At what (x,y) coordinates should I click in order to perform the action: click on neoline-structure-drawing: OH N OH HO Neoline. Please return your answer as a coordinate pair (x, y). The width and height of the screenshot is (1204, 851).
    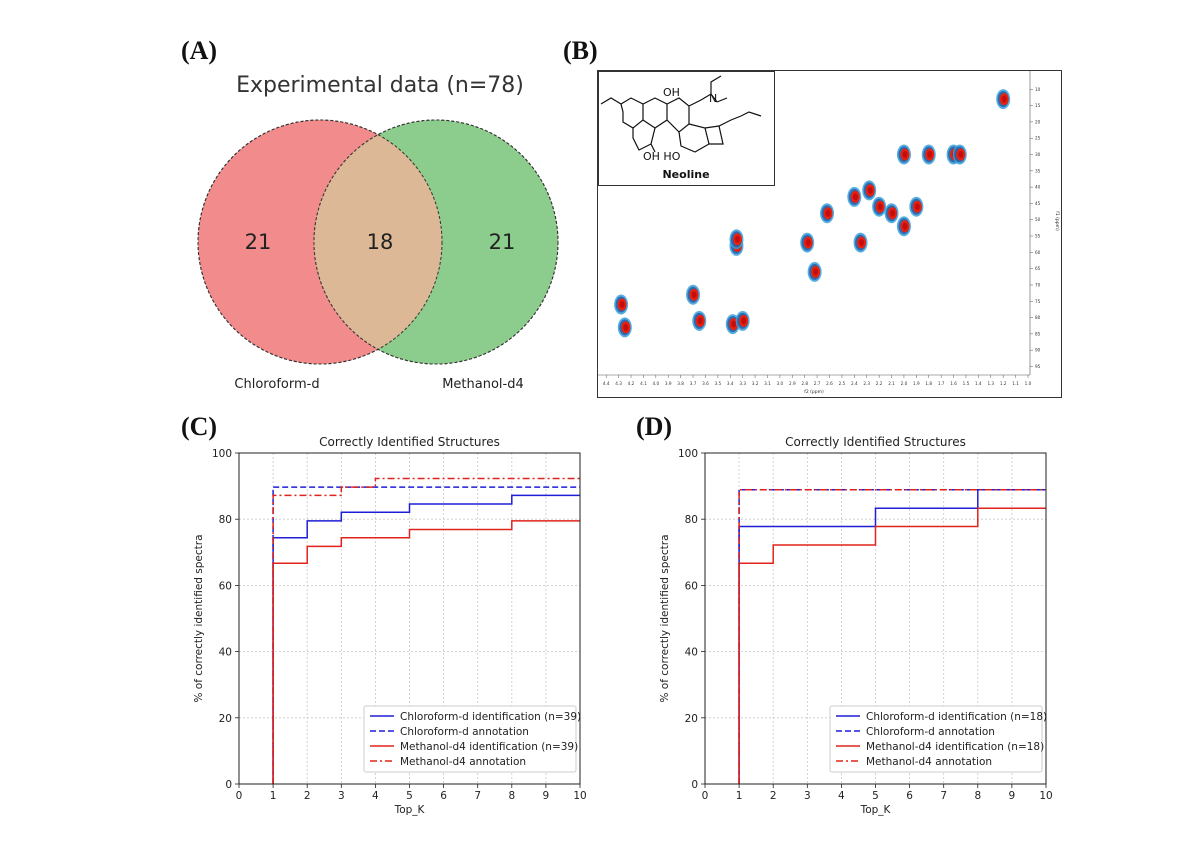
    Looking at the image, I should click on (681, 128).